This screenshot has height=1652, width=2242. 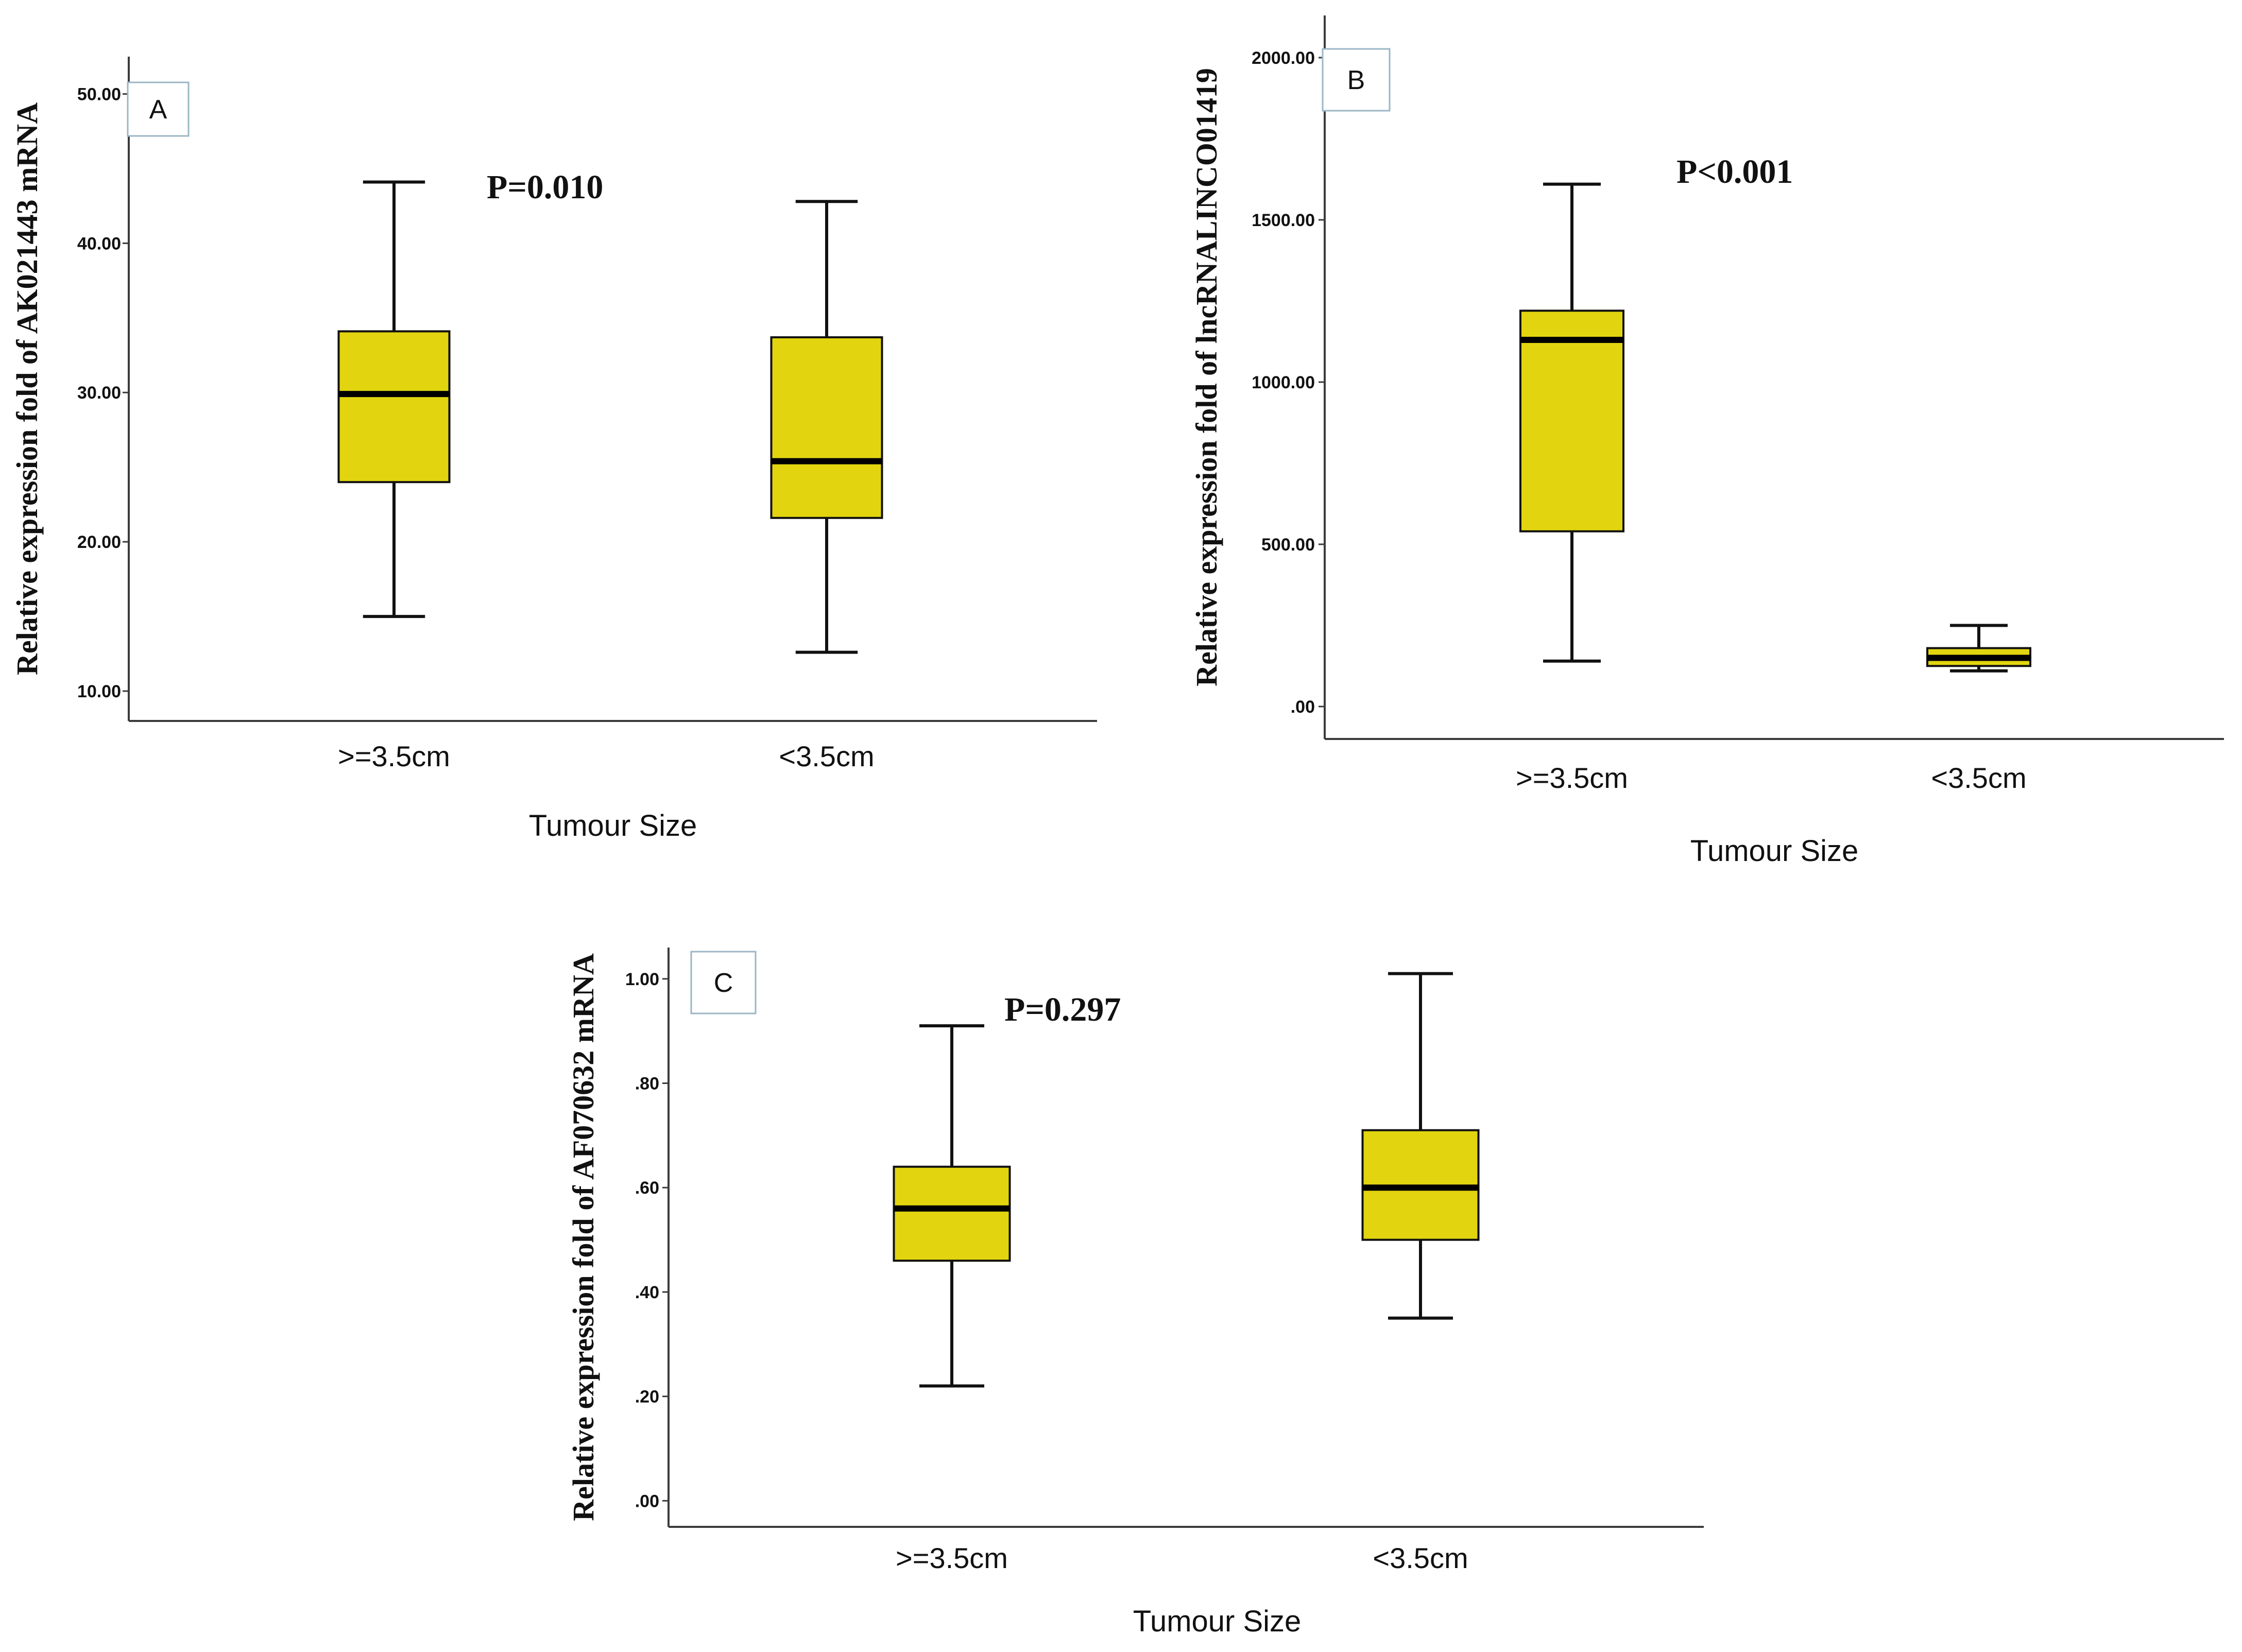 What do you see at coordinates (1734, 172) in the screenshot?
I see `p-value-annotation: P<0.001` at bounding box center [1734, 172].